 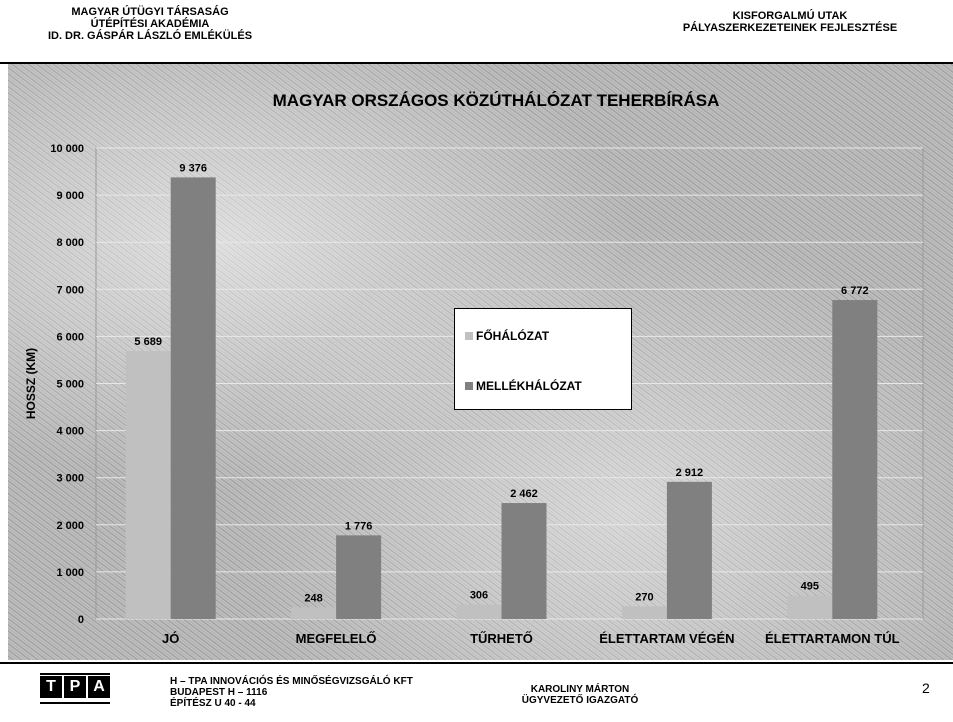 I want to click on logo-bottom-rule, so click(x=75, y=703).